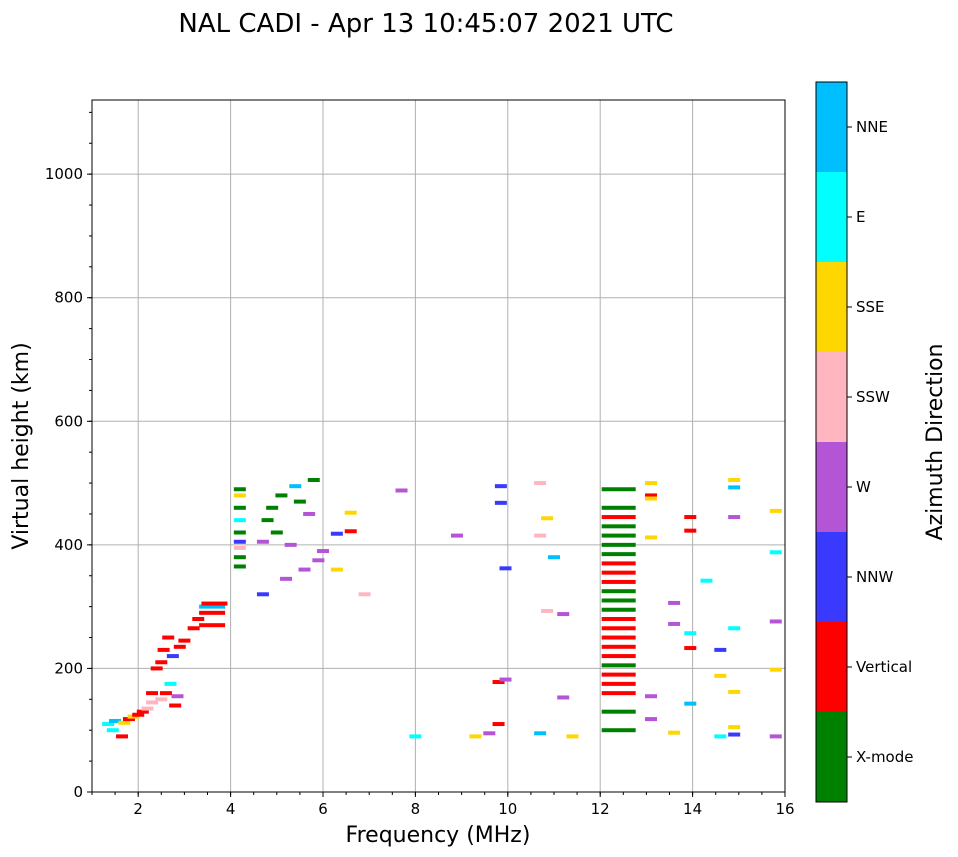 Image resolution: width=958 pixels, height=857 pixels. What do you see at coordinates (692, 809) in the screenshot?
I see `x-tick-label: 14` at bounding box center [692, 809].